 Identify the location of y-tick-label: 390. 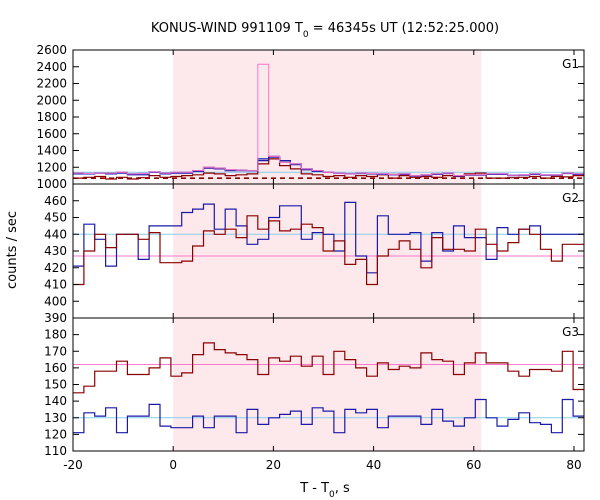
(55, 318).